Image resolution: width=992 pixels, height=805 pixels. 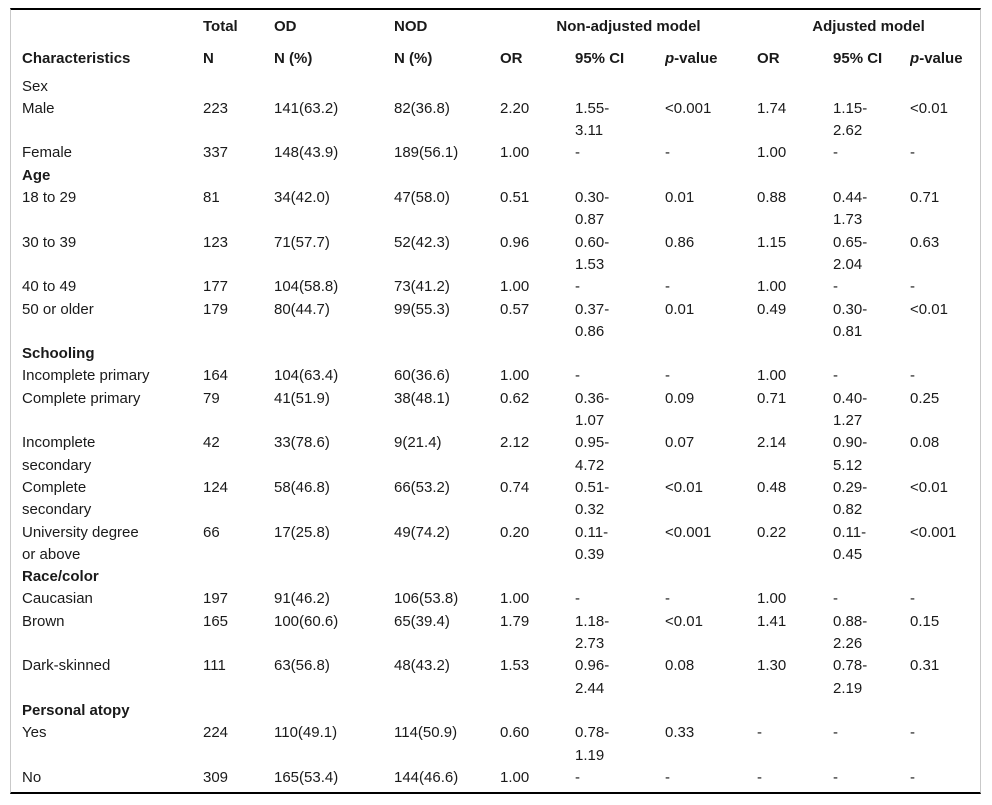 What do you see at coordinates (216, 777) in the screenshot?
I see `cell: 309` at bounding box center [216, 777].